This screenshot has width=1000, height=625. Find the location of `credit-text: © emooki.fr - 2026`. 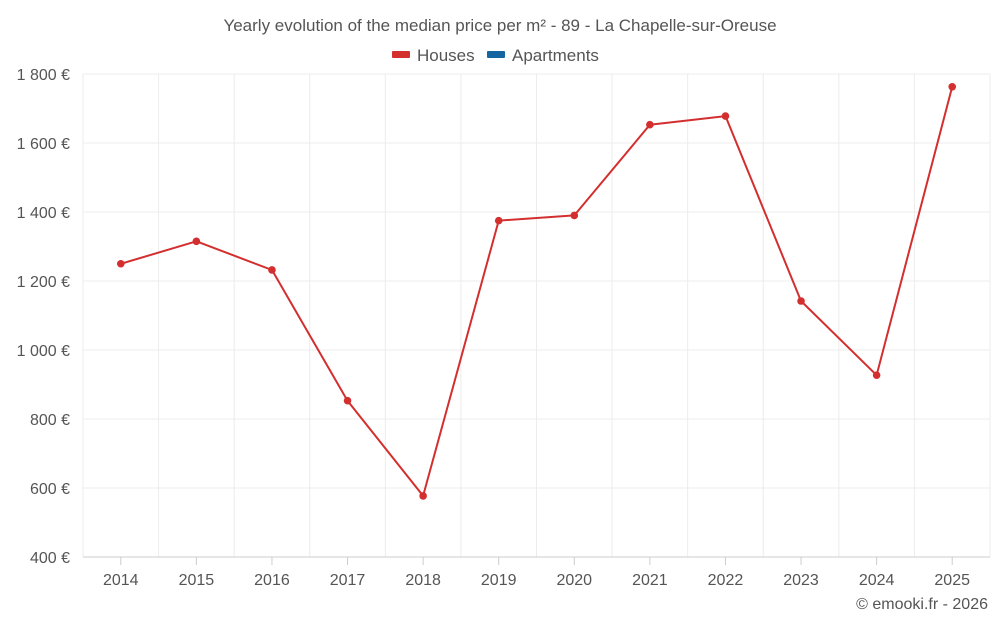

credit-text: © emooki.fr - 2026 is located at coordinates (922, 604).